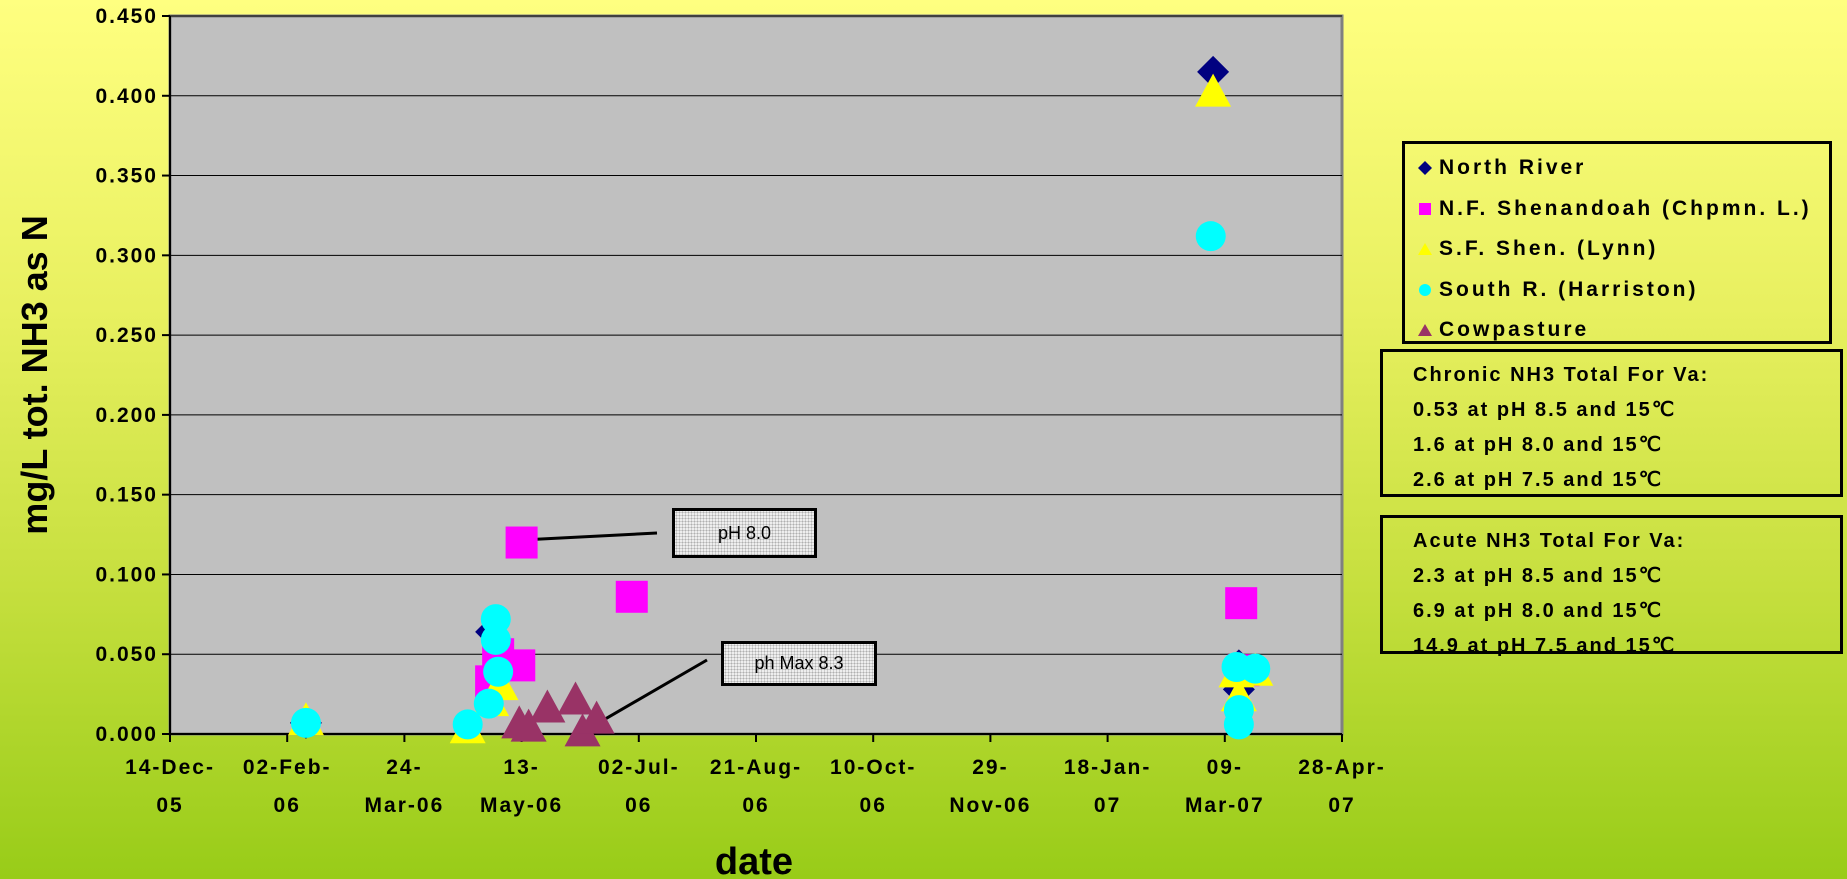 This screenshot has height=879, width=1847. I want to click on y-tick-label: 0.450, so click(126, 16).